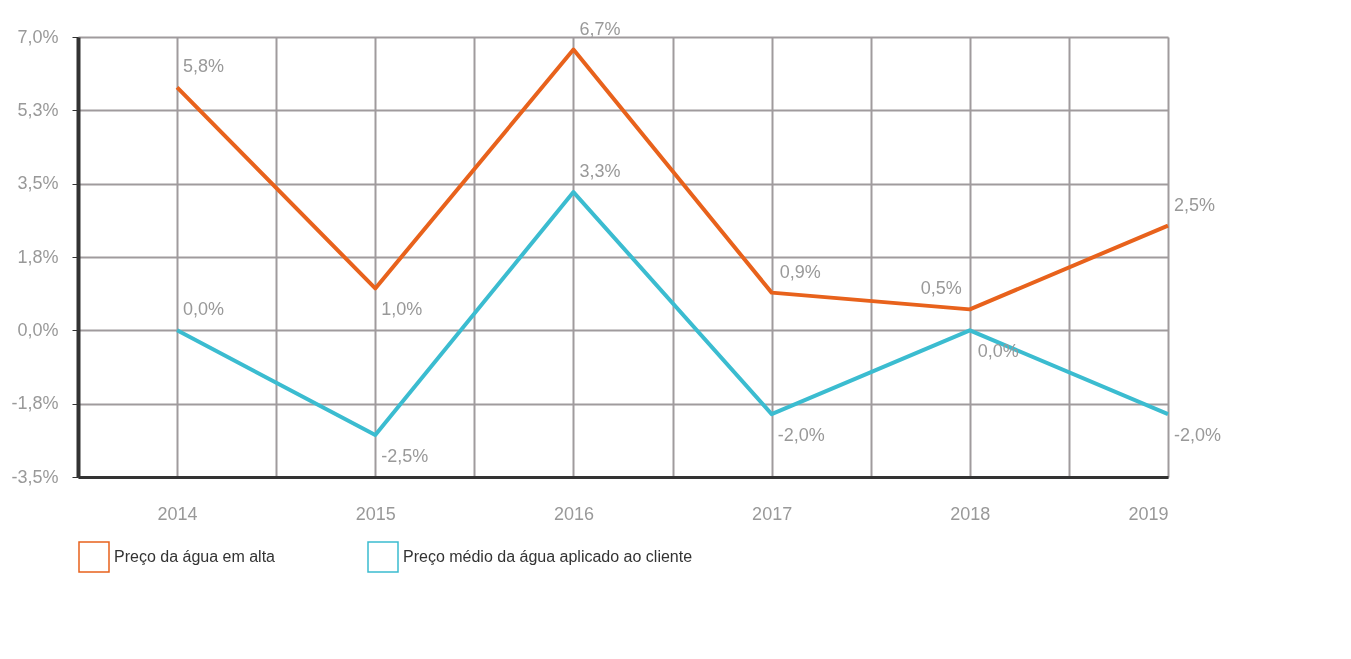 The width and height of the screenshot is (1351, 659). Describe the element at coordinates (800, 271) in the screenshot. I see `data-label: 0,9%` at that location.